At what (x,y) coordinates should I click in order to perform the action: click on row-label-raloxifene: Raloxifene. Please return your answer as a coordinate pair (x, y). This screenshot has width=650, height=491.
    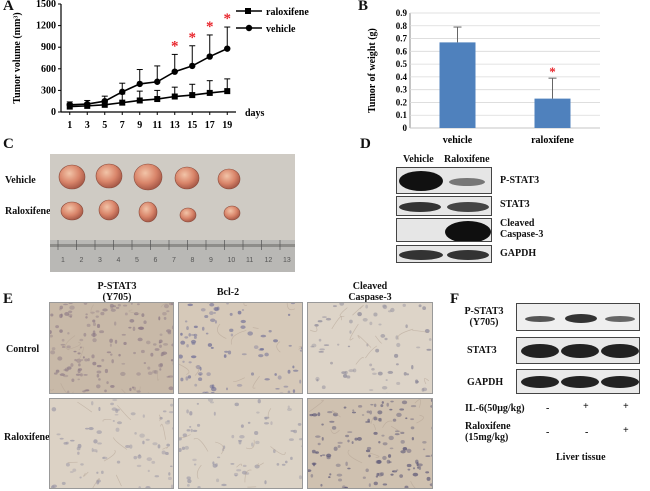
    Looking at the image, I should click on (28, 211).